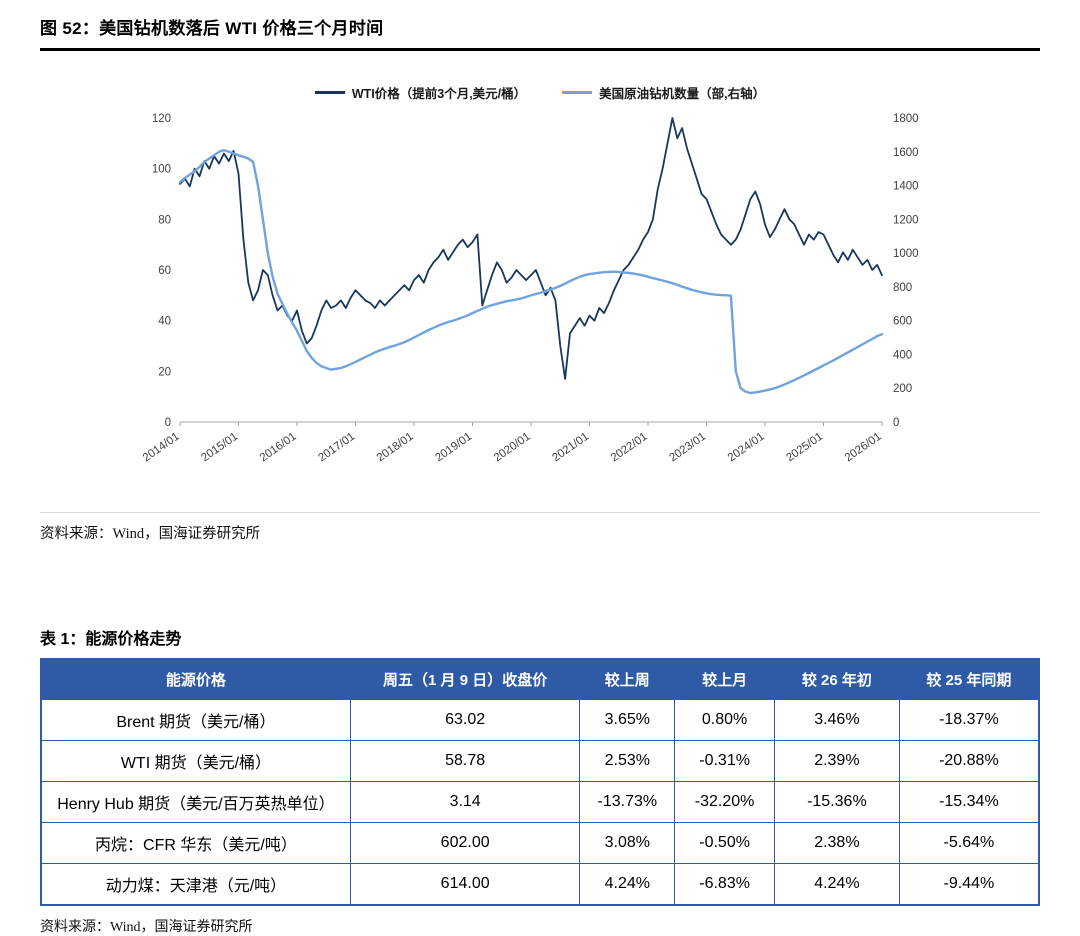 The height and width of the screenshot is (936, 1080). Describe the element at coordinates (837, 679) in the screenshot. I see `table-header-cell: 较 26 年初` at that location.